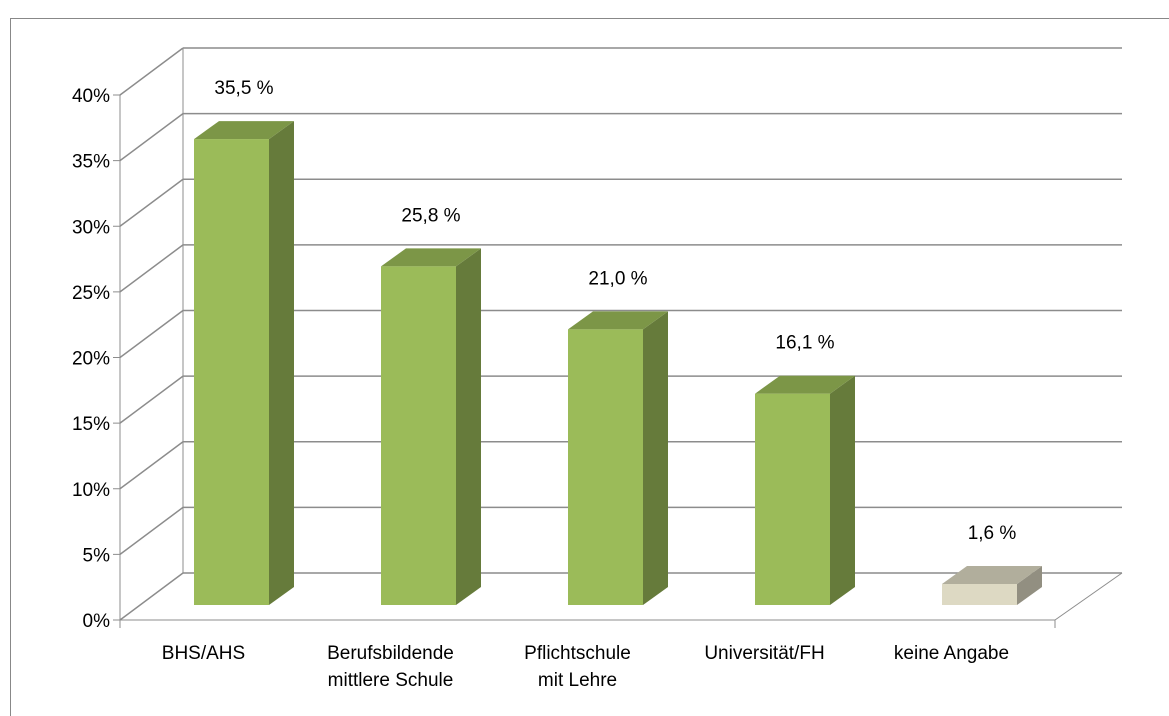 This screenshot has height=716, width=1169. What do you see at coordinates (91, 227) in the screenshot?
I see `y-tick-label: 30%` at bounding box center [91, 227].